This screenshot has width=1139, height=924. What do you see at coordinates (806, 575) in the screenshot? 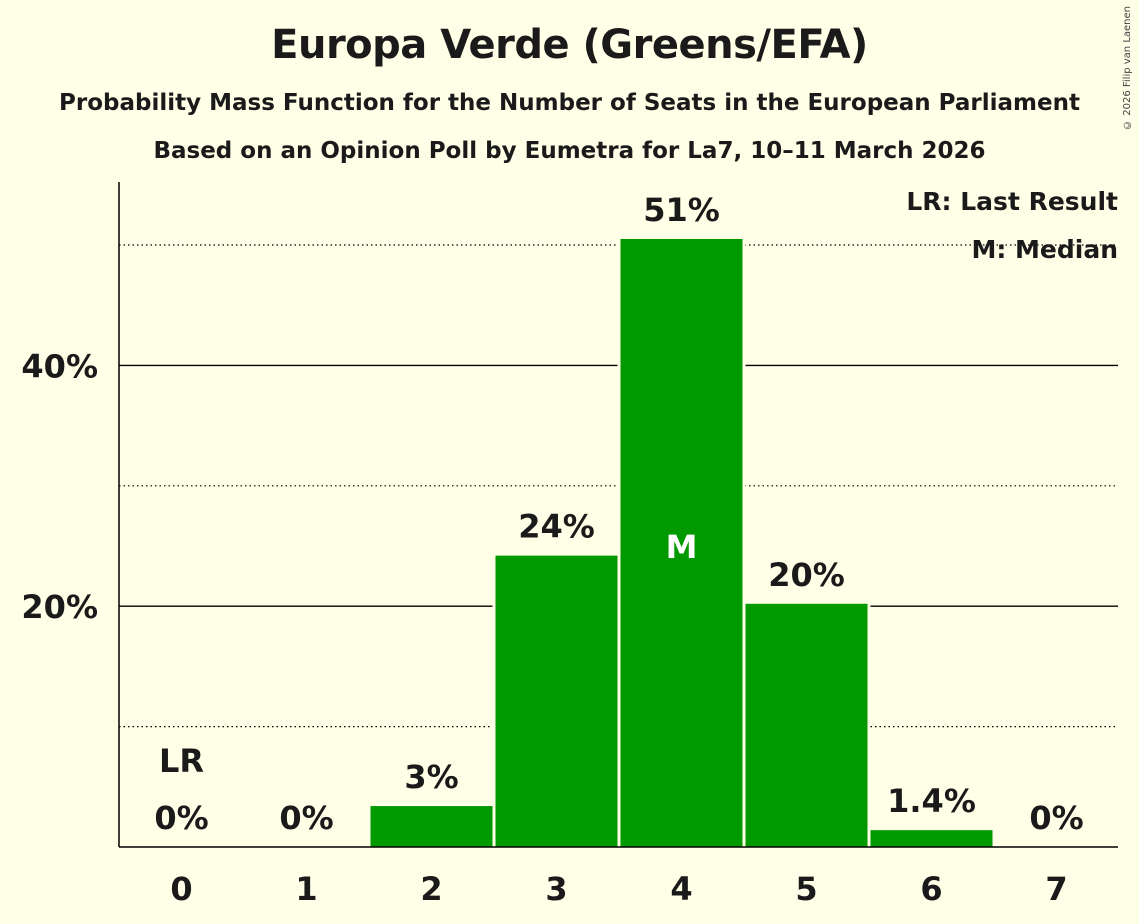
I see `value-label-5: 20%` at bounding box center [806, 575].